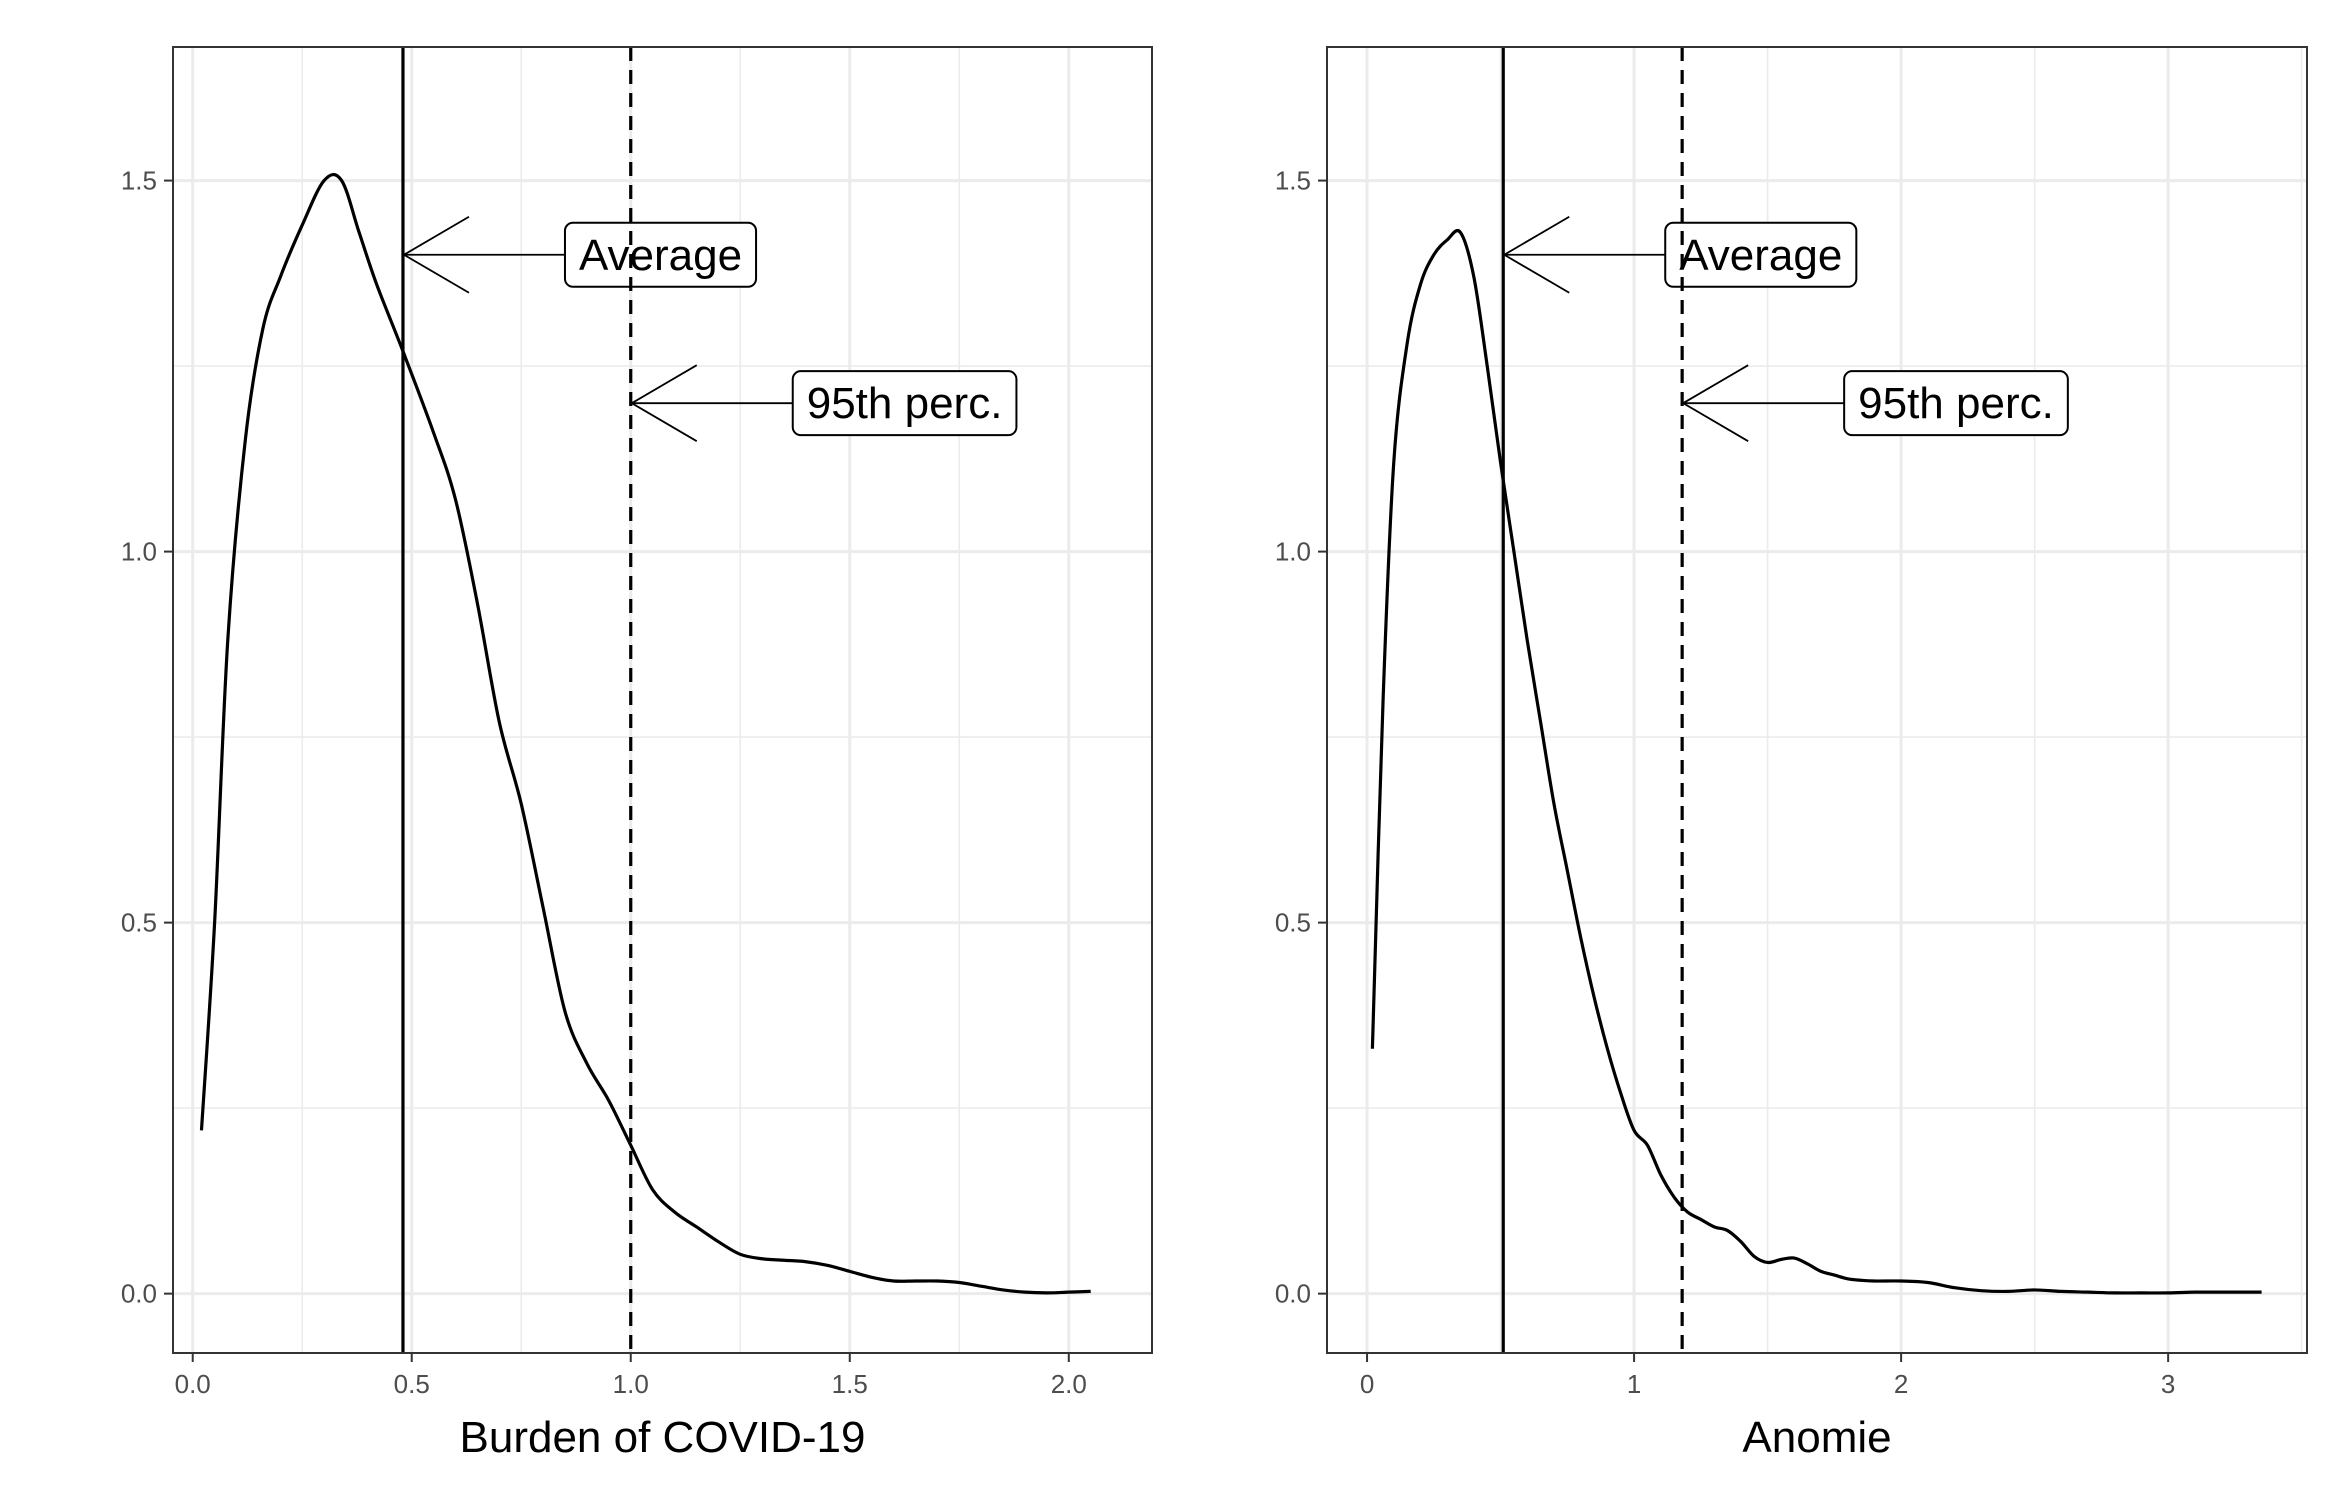 The width and height of the screenshot is (2341, 1500). Describe the element at coordinates (1367, 1384) in the screenshot. I see `x-tick-label: 0` at that location.